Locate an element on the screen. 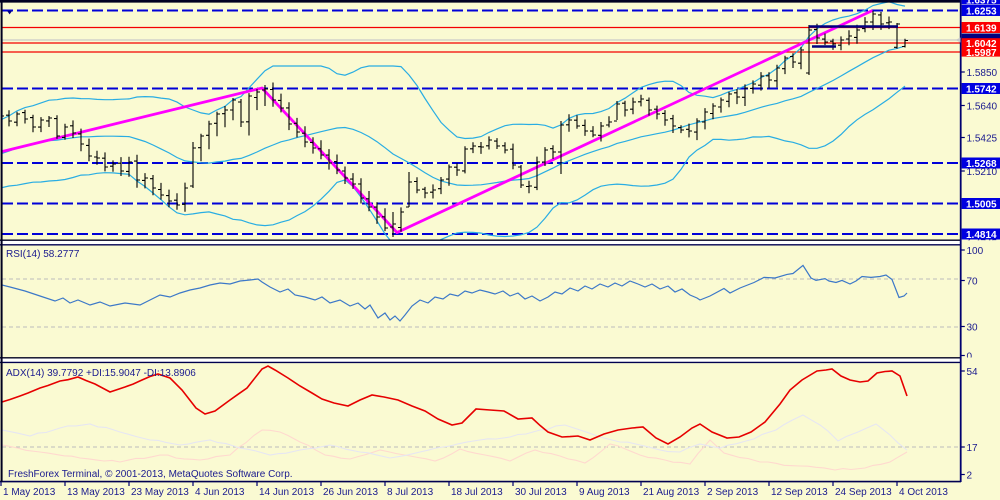 This screenshot has height=500, width=1000. svg-text: 1.5268 is located at coordinates (981, 164).